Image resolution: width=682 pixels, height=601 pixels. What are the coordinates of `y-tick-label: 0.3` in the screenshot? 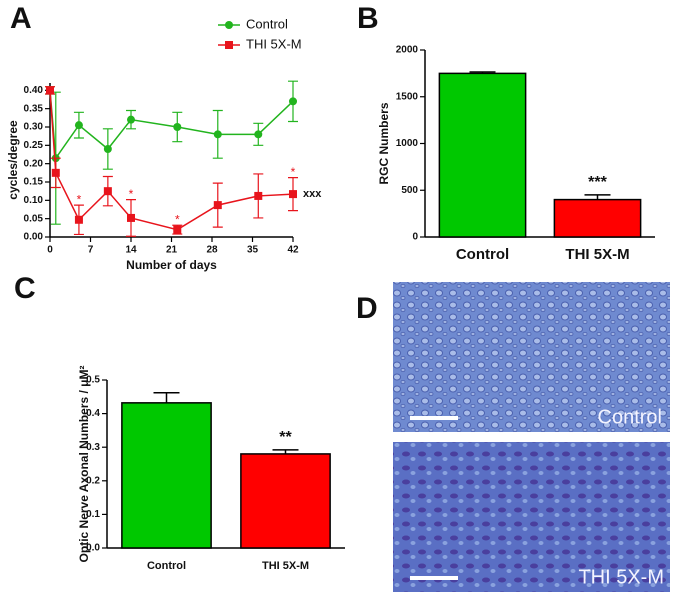 It's located at (93, 447).